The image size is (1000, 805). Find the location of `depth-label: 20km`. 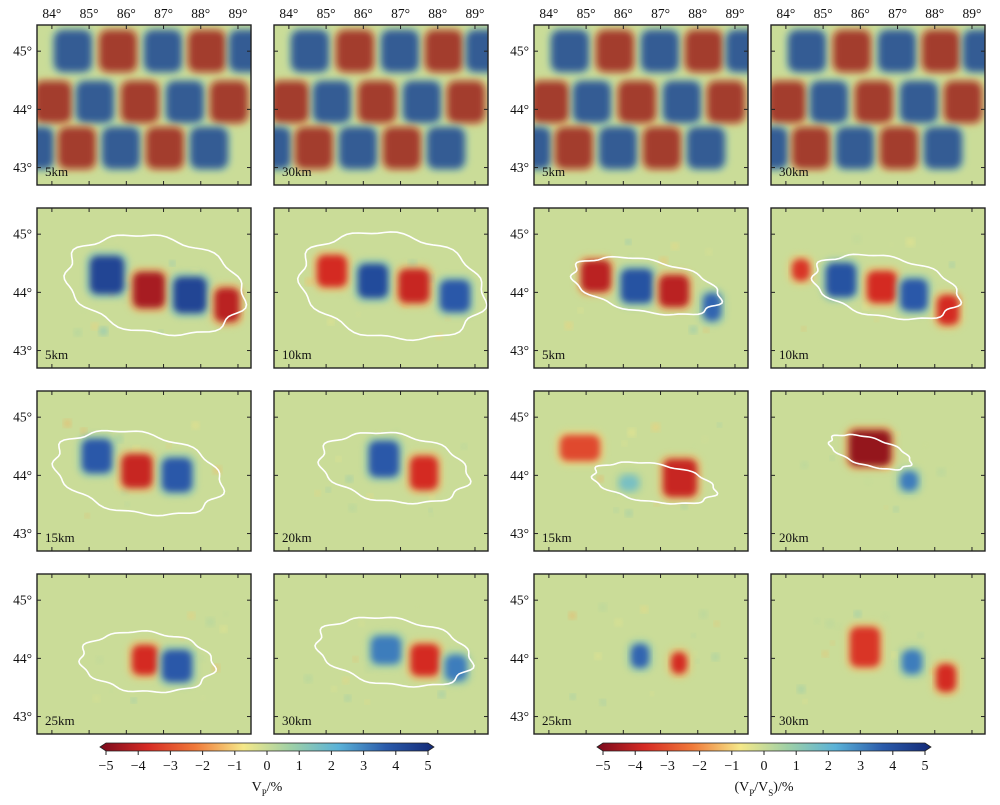

depth-label: 20km is located at coordinates (794, 537).